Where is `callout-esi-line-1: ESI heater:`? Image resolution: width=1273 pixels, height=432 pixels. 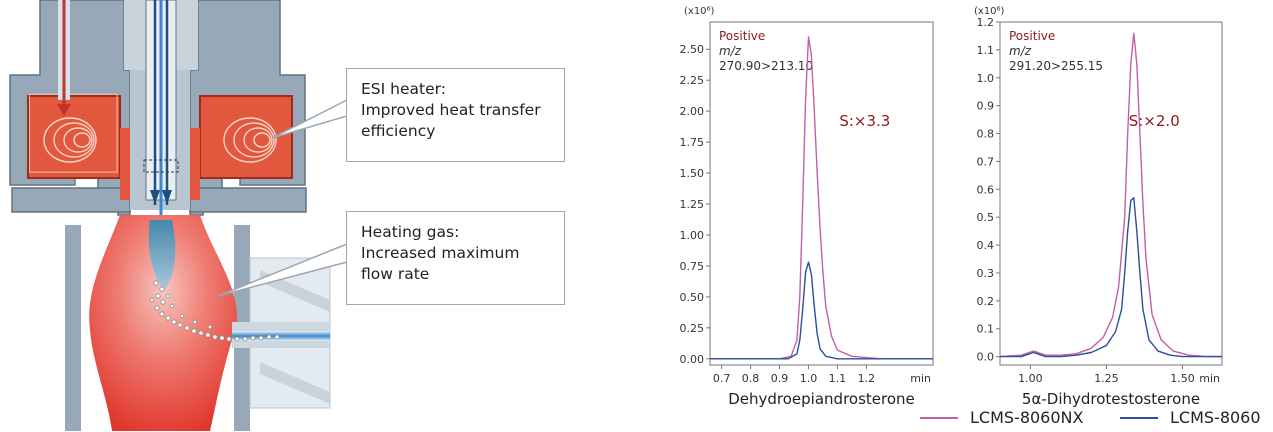
callout-esi-line-1: ESI heater: is located at coordinates (403, 89).